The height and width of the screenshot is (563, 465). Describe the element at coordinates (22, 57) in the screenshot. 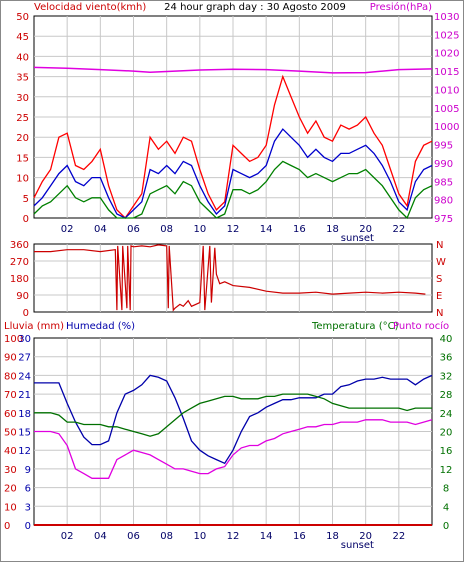

I see `wind-y-tick: 40` at that location.